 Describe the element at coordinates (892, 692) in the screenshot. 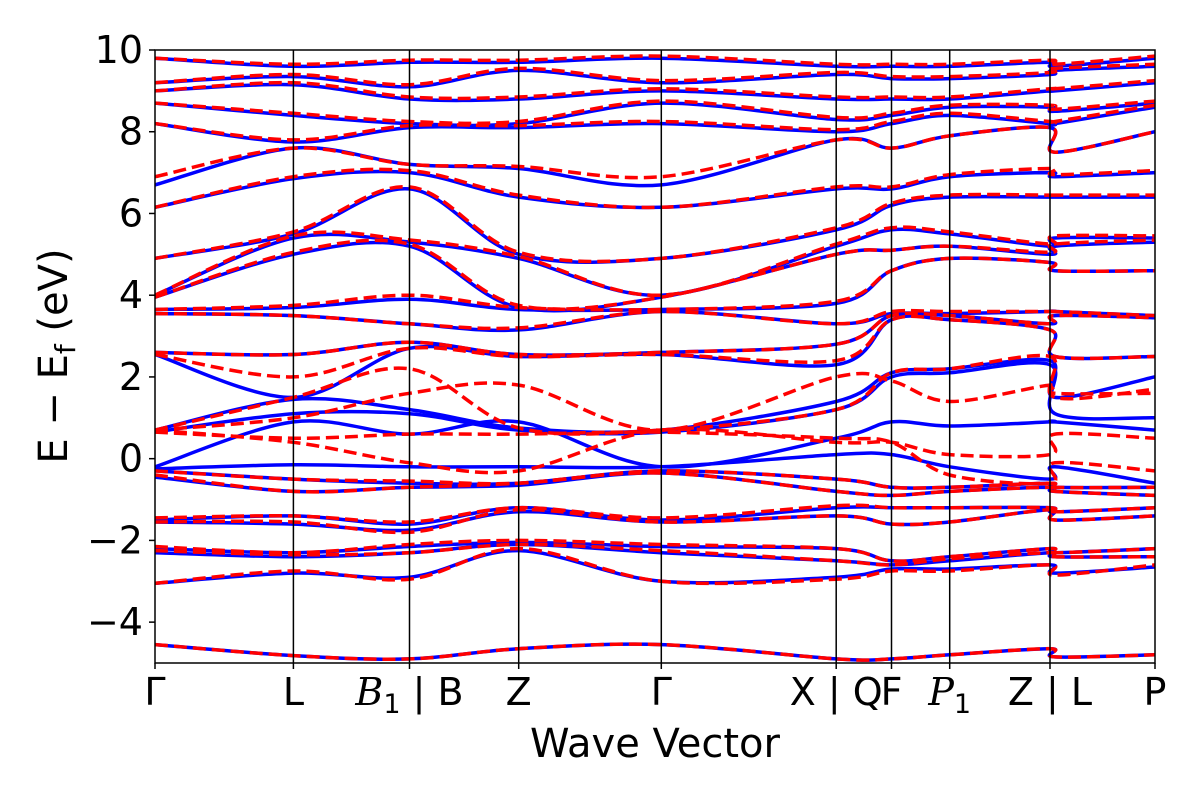

I see `x-tick-label: F` at that location.